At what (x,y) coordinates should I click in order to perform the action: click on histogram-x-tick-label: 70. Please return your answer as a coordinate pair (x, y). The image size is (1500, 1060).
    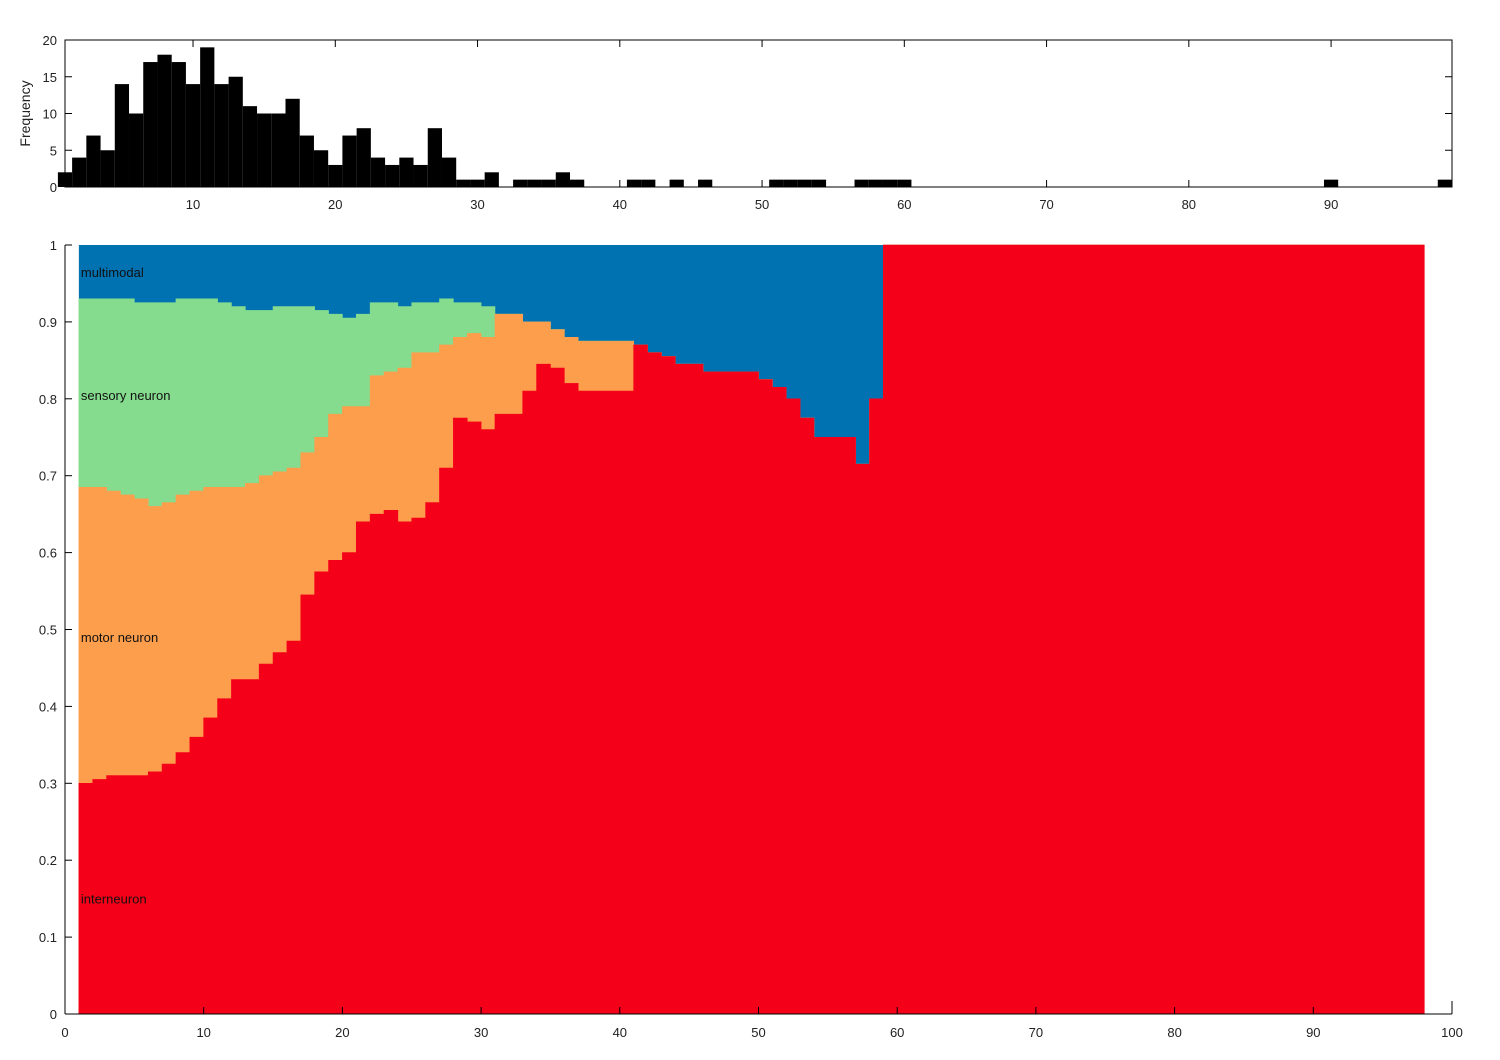
    Looking at the image, I should click on (1046, 204).